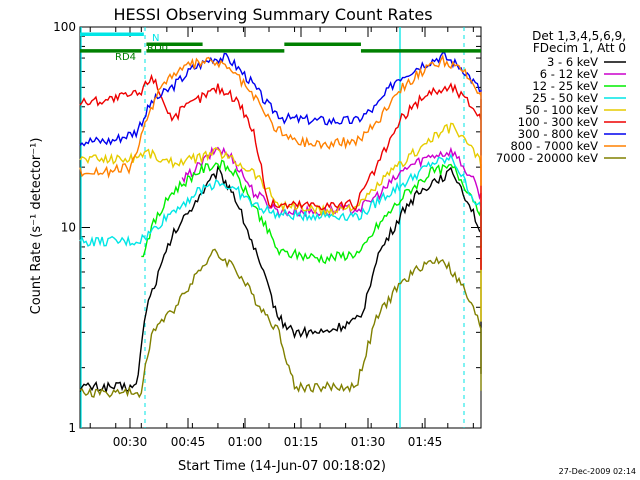  I want to click on y-tick-label: 1, so click(72, 428).